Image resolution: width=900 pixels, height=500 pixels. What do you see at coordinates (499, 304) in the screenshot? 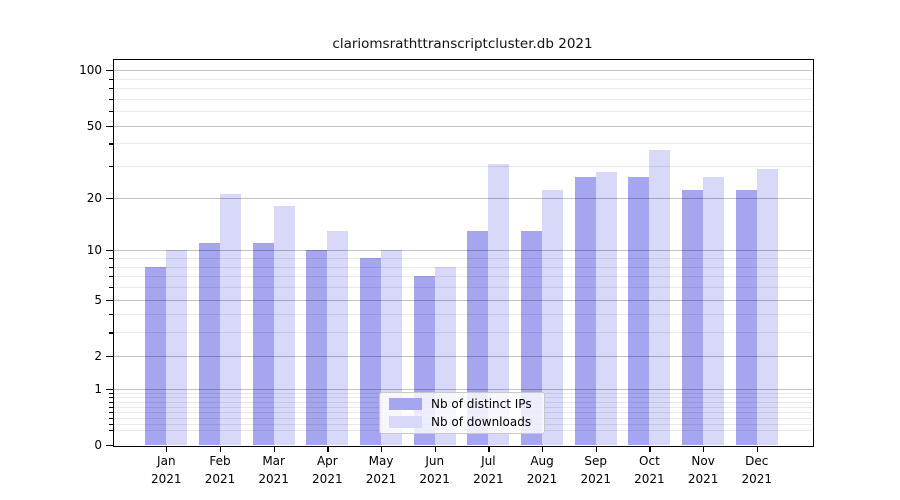
I see `bar-nb-of-downloads-jul-2021` at bounding box center [499, 304].